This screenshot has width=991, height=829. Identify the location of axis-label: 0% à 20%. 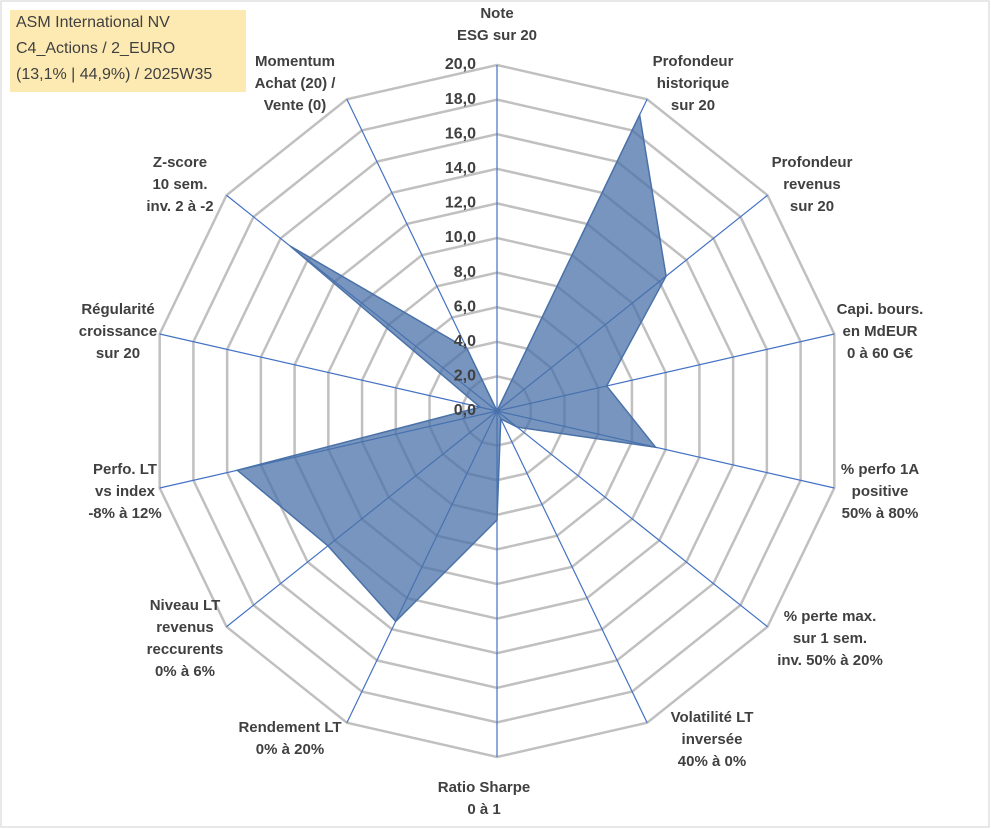
(290, 749).